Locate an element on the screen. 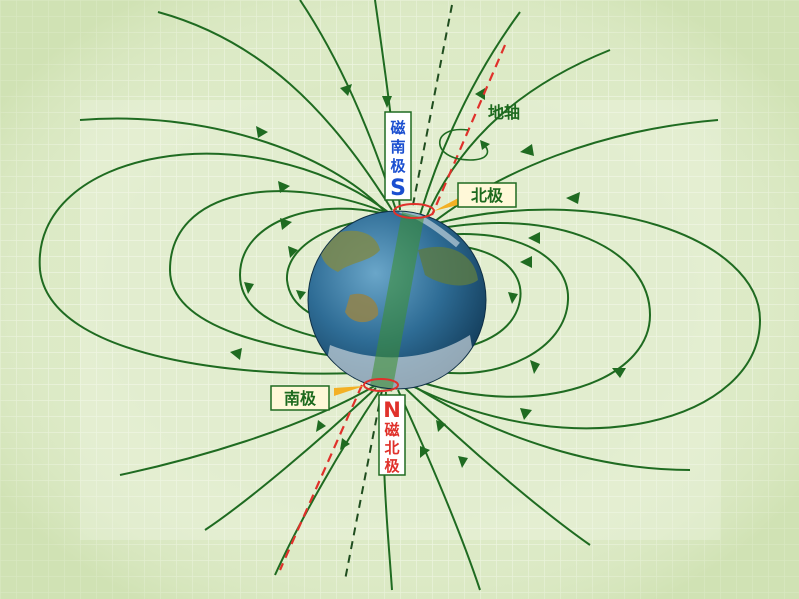 This screenshot has width=799, height=599. magnetic-north-pole-label: N 磁 北 极 is located at coordinates (392, 435).